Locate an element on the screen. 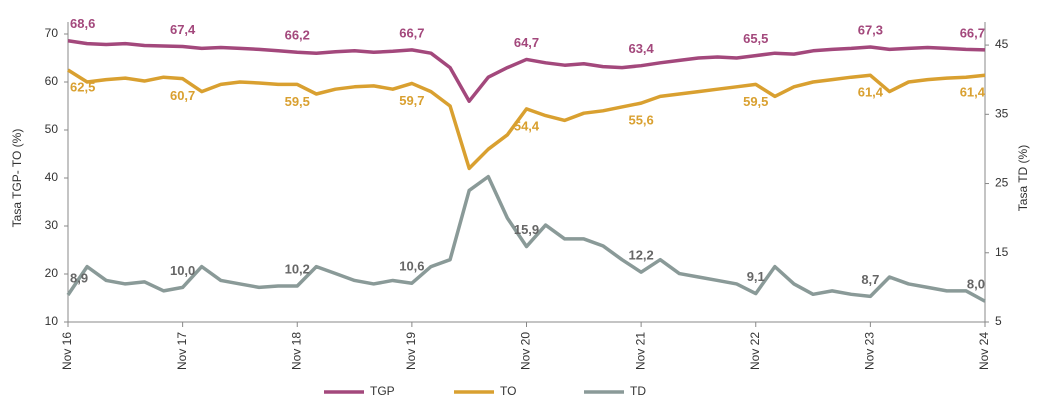 Image resolution: width=1038 pixels, height=405 pixels. y-tick-label: 40 is located at coordinates (52, 177).